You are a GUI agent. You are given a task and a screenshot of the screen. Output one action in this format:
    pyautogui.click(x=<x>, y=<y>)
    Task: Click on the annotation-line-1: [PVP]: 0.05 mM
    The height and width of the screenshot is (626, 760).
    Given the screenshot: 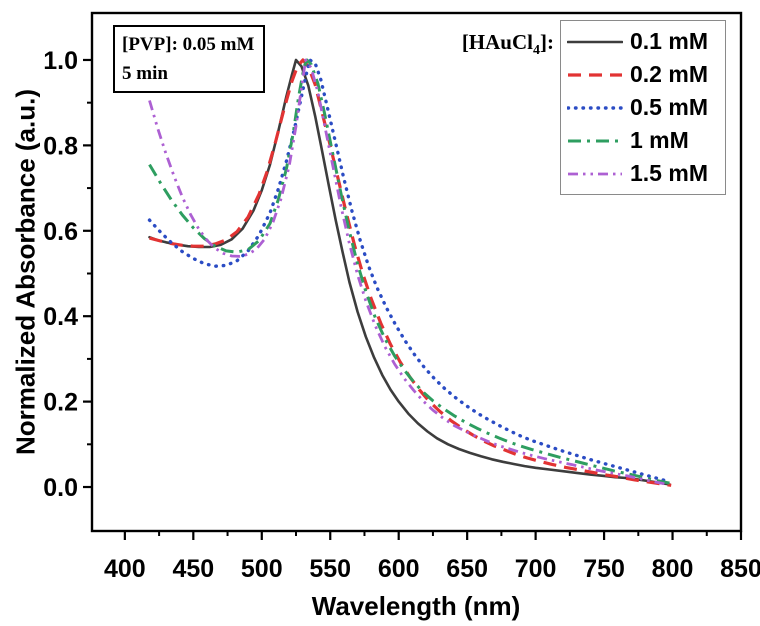 What is the action you would take?
    pyautogui.click(x=188, y=44)
    